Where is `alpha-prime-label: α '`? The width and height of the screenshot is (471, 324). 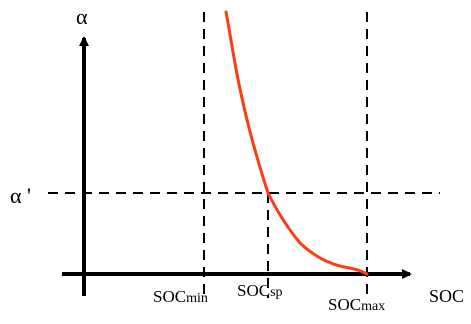 alpha-prime-label: α ' is located at coordinates (20, 195).